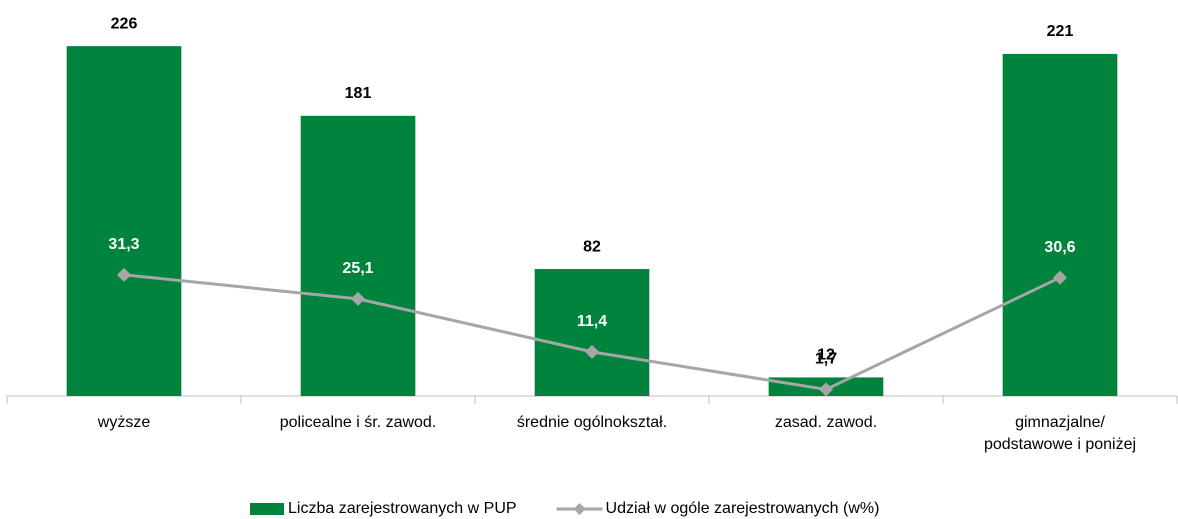 This screenshot has height=519, width=1178. I want to click on legend-swatch, so click(267, 509).